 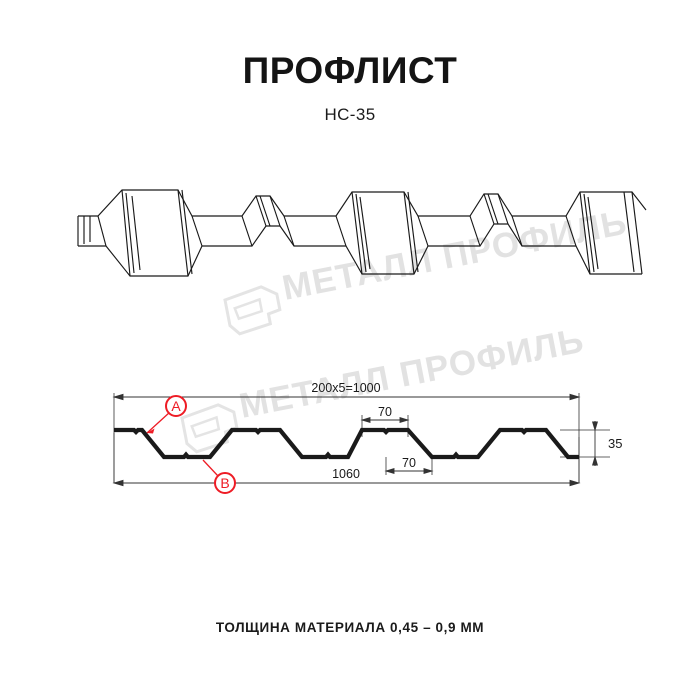 What do you see at coordinates (345, 388) in the screenshot?
I see `dimension-label-pitch-total: 200x5=1000` at bounding box center [345, 388].